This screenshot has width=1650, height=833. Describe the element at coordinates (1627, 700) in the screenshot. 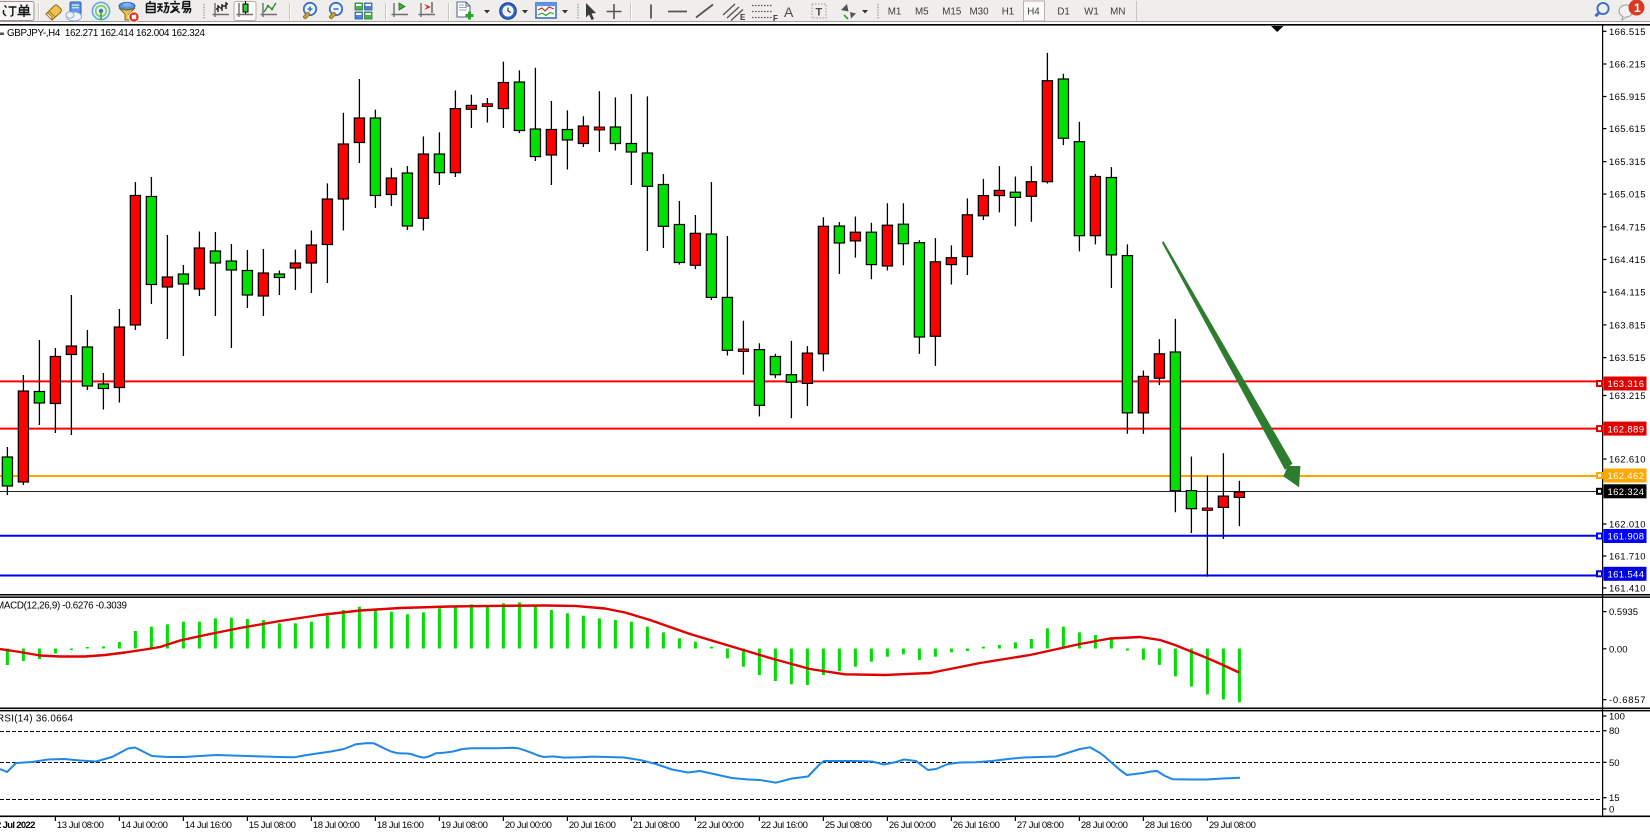

I see `svg-text: -0.6857` at that location.